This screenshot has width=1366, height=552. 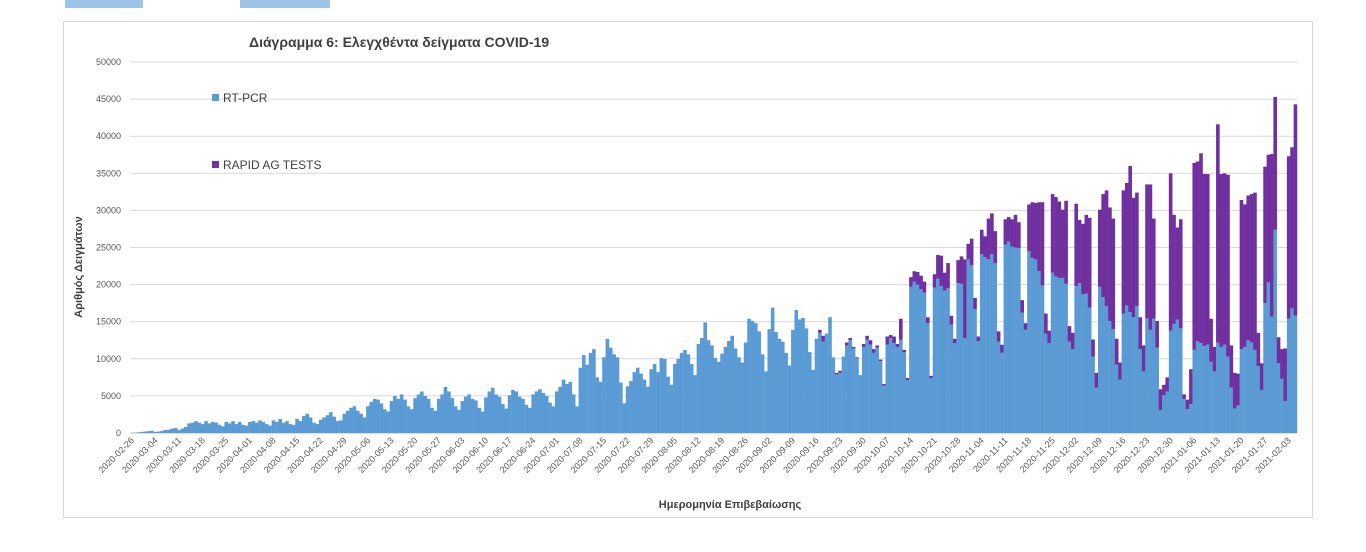 What do you see at coordinates (245, 98) in the screenshot?
I see `legend-label-rt-pcr: RT-PCR` at bounding box center [245, 98].